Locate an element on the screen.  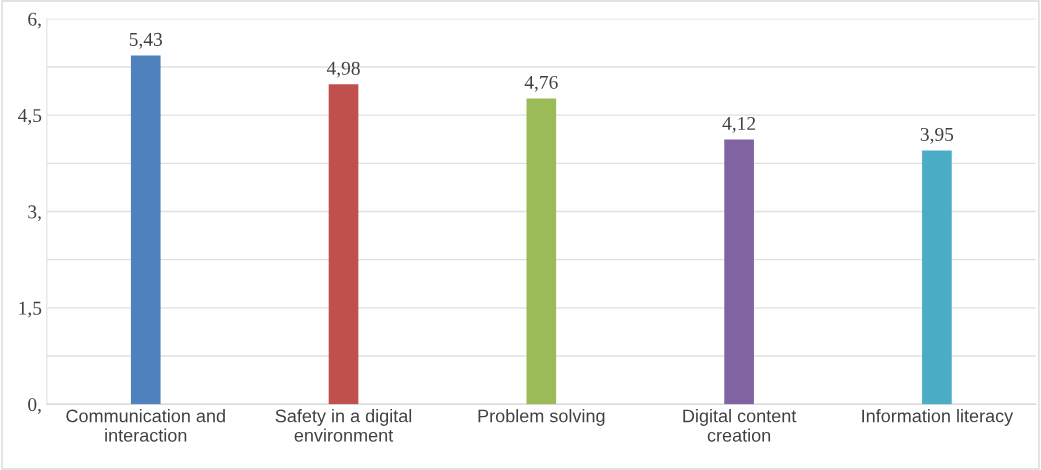
y-tick-label: 3, is located at coordinates (34, 213).